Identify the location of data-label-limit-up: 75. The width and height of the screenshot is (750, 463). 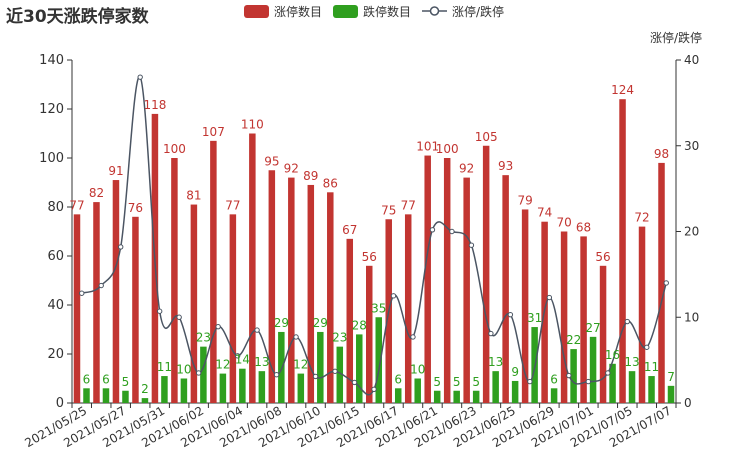
(388, 210).